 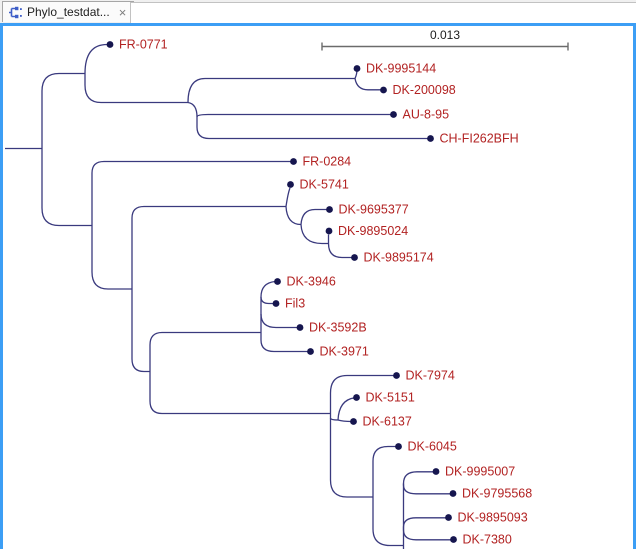 What do you see at coordinates (445, 46) in the screenshot?
I see `scale-bar` at bounding box center [445, 46].